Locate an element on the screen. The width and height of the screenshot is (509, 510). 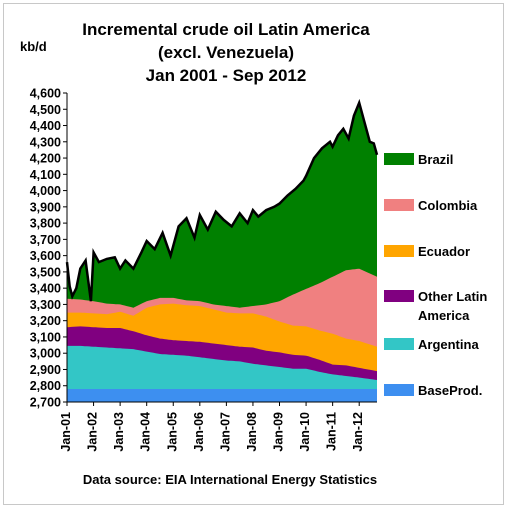
y-tick-label: 3,900 is located at coordinates (45, 207).